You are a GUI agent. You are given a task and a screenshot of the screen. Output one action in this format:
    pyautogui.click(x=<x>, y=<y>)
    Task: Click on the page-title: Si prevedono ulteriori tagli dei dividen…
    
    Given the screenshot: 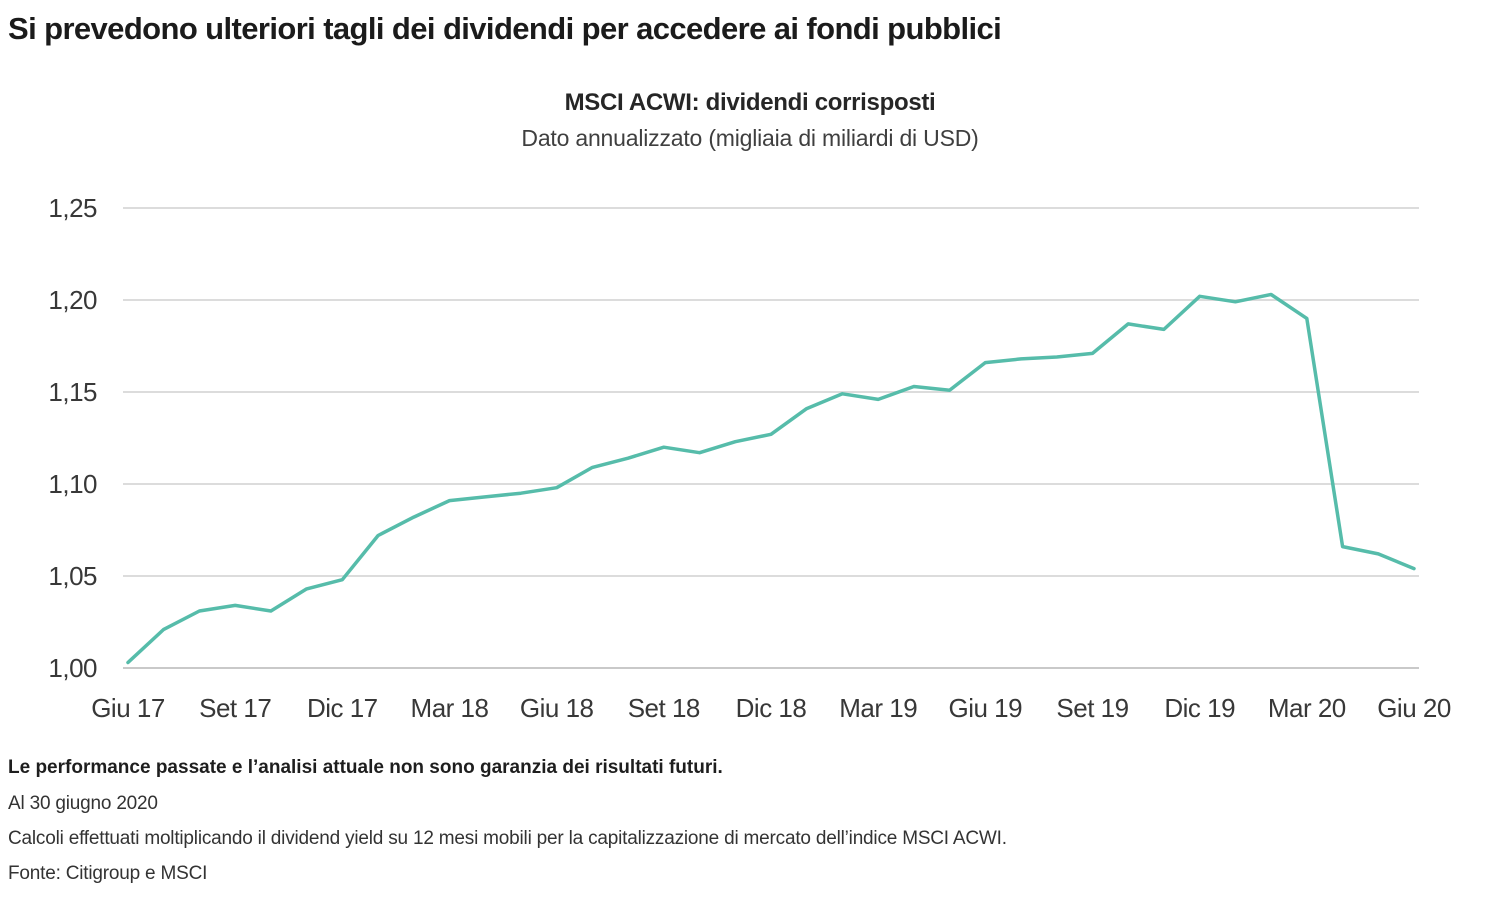 What is the action you would take?
    pyautogui.click(x=505, y=28)
    